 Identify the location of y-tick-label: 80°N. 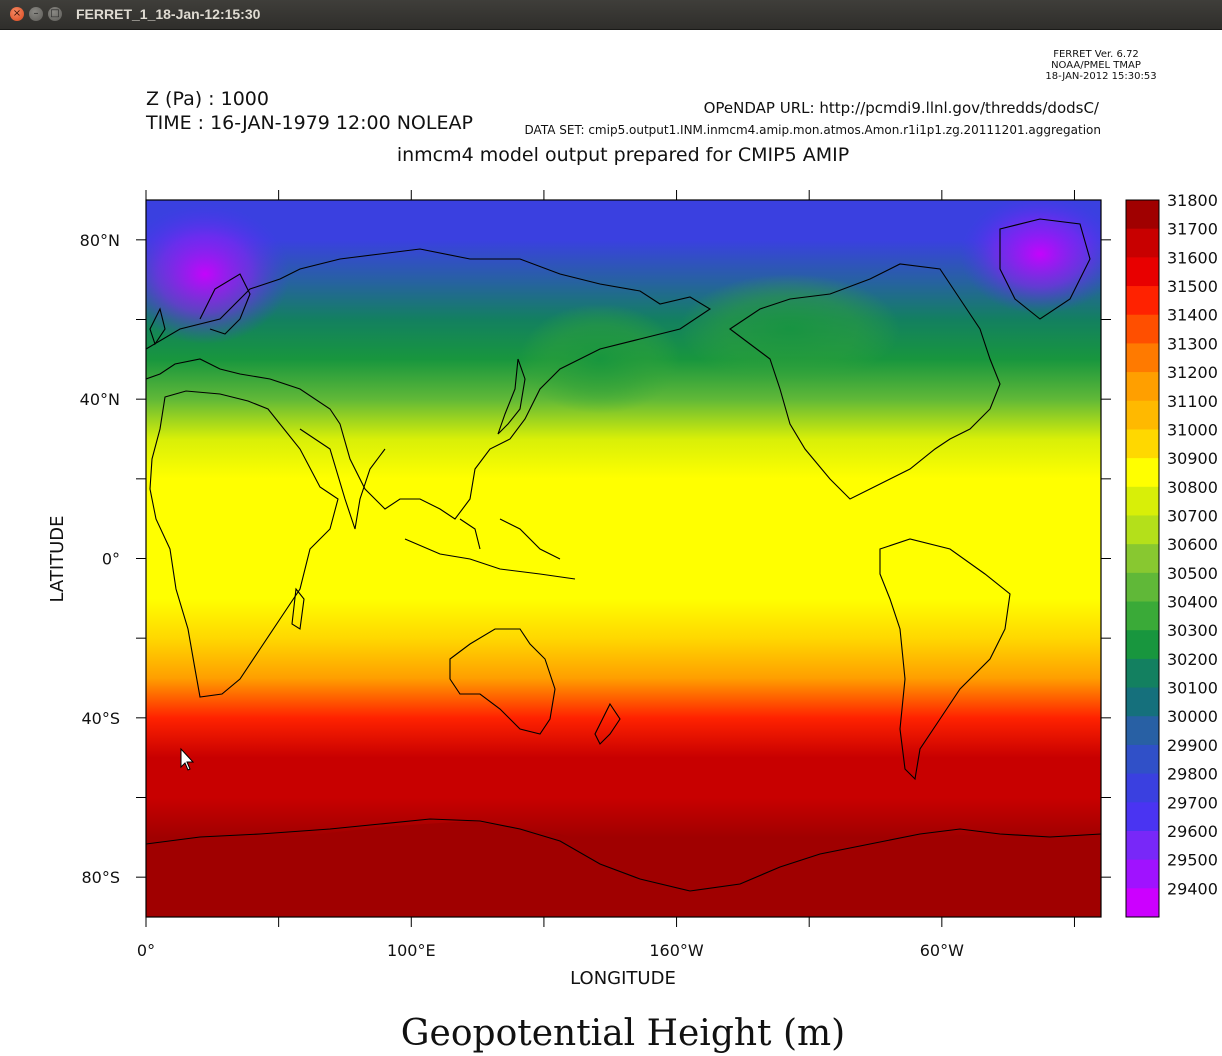
(100, 240).